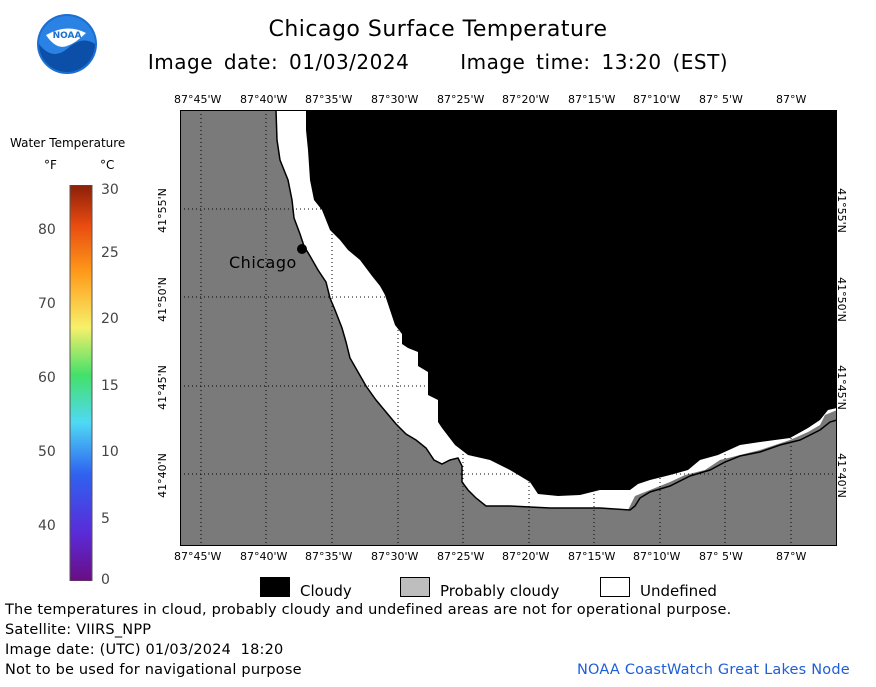 This screenshot has width=876, height=687. I want to click on f-tick-70: 70, so click(47, 304).